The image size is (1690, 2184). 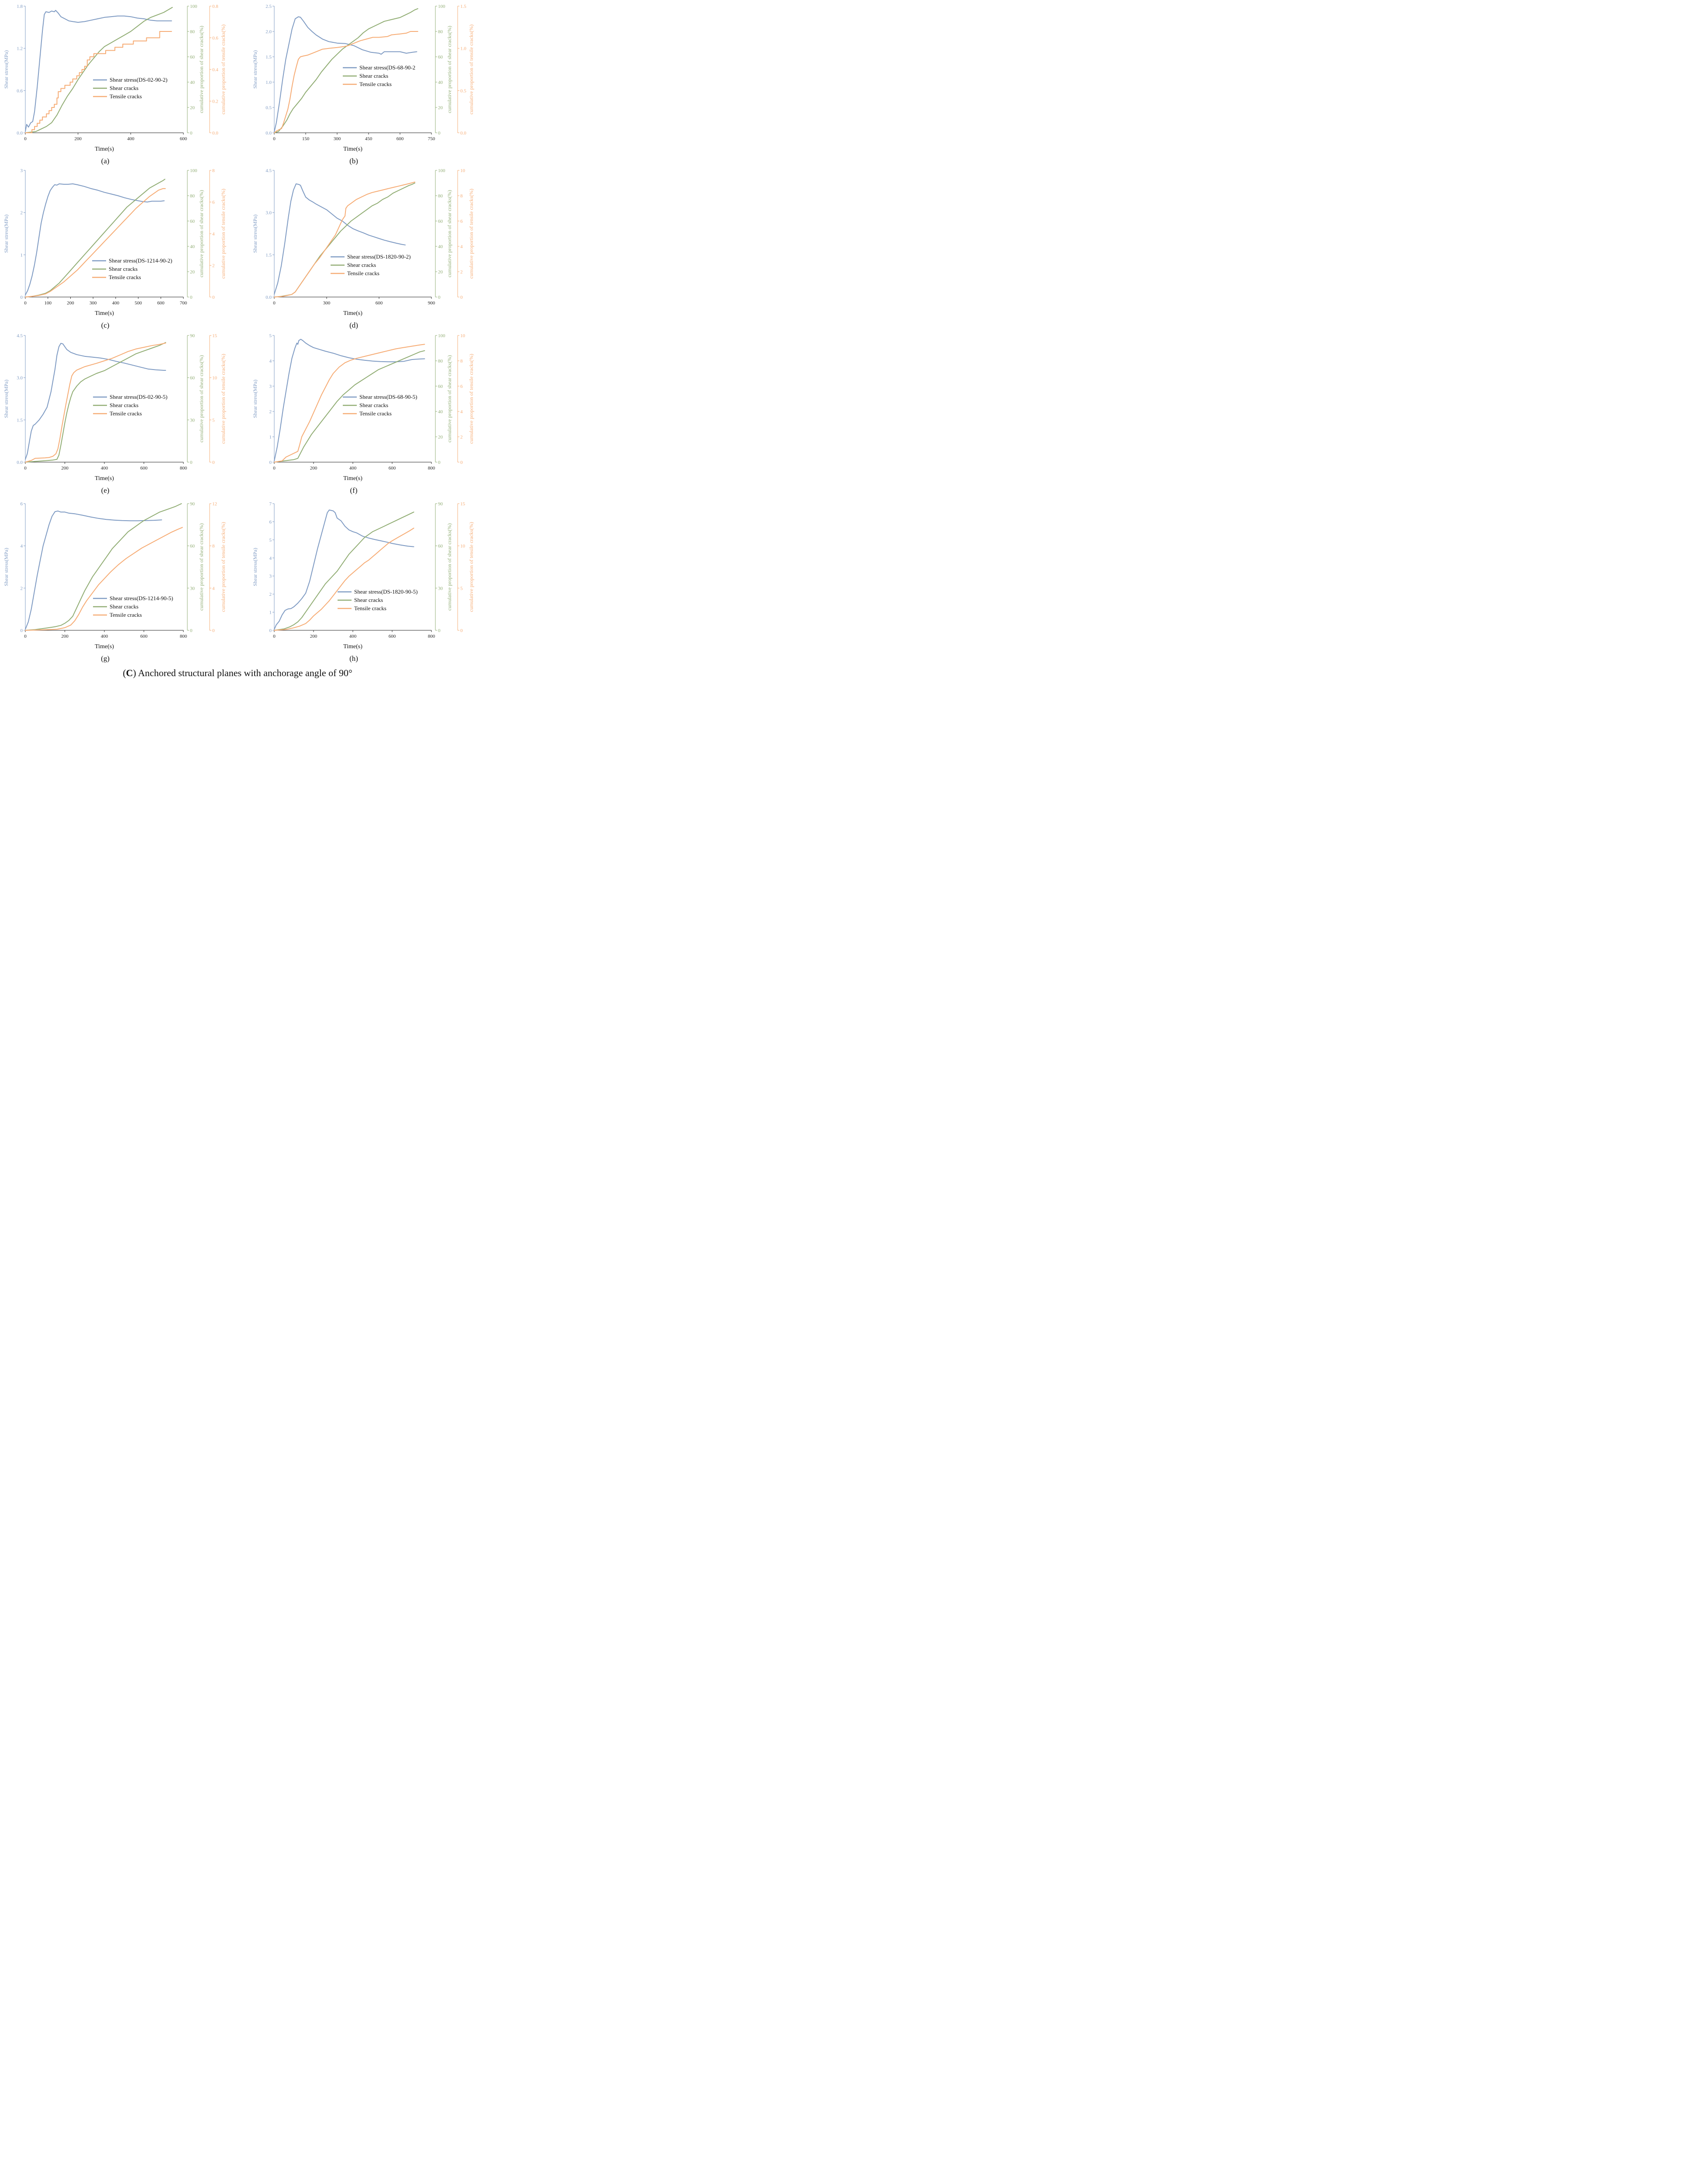 What do you see at coordinates (270, 540) in the screenshot?
I see `y-tick-label-left: 5` at bounding box center [270, 540].